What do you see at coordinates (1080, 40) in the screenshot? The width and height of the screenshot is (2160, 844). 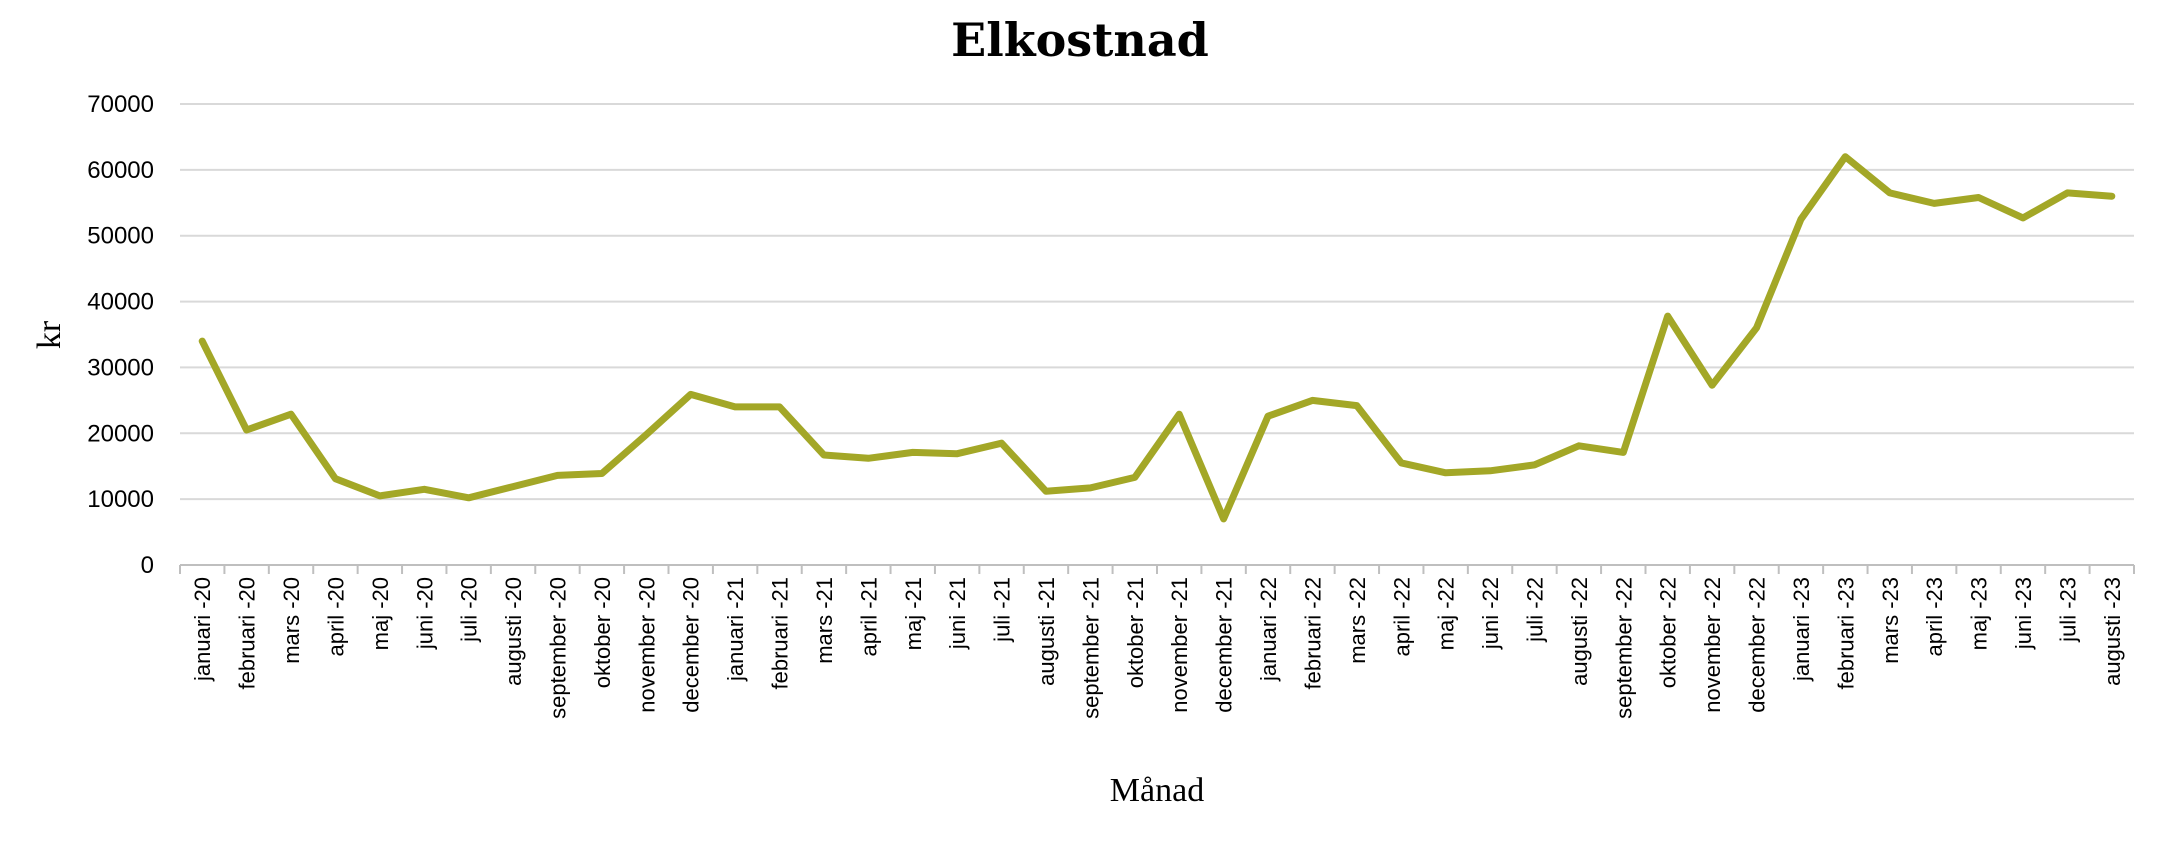 I see `chart-title: Elkostnad` at bounding box center [1080, 40].